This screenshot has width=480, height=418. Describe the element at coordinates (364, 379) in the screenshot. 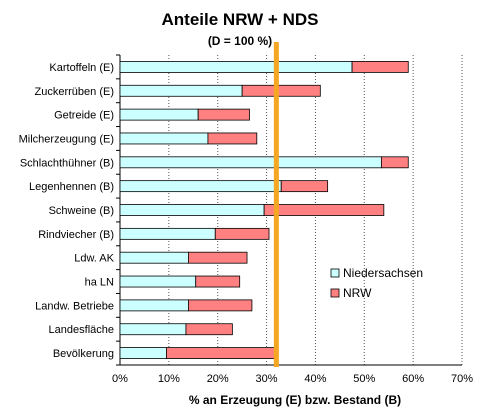

I see `x-tick-label: 50%` at that location.